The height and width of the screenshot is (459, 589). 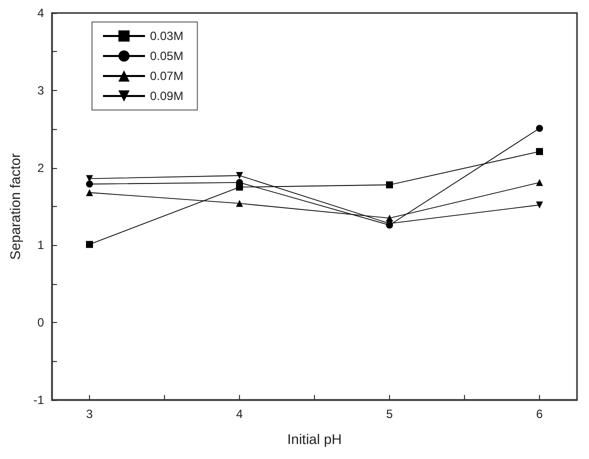 What do you see at coordinates (40, 13) in the screenshot?
I see `y-tick-label: 4` at bounding box center [40, 13].